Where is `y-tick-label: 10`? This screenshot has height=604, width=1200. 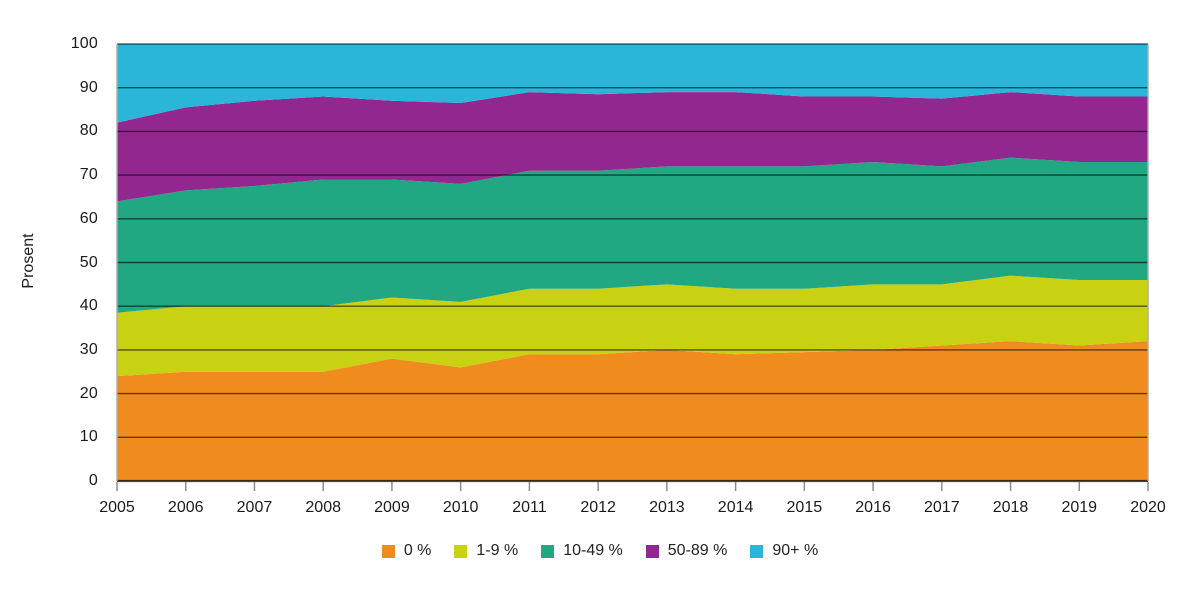 y-tick-label: 10 is located at coordinates (88, 437).